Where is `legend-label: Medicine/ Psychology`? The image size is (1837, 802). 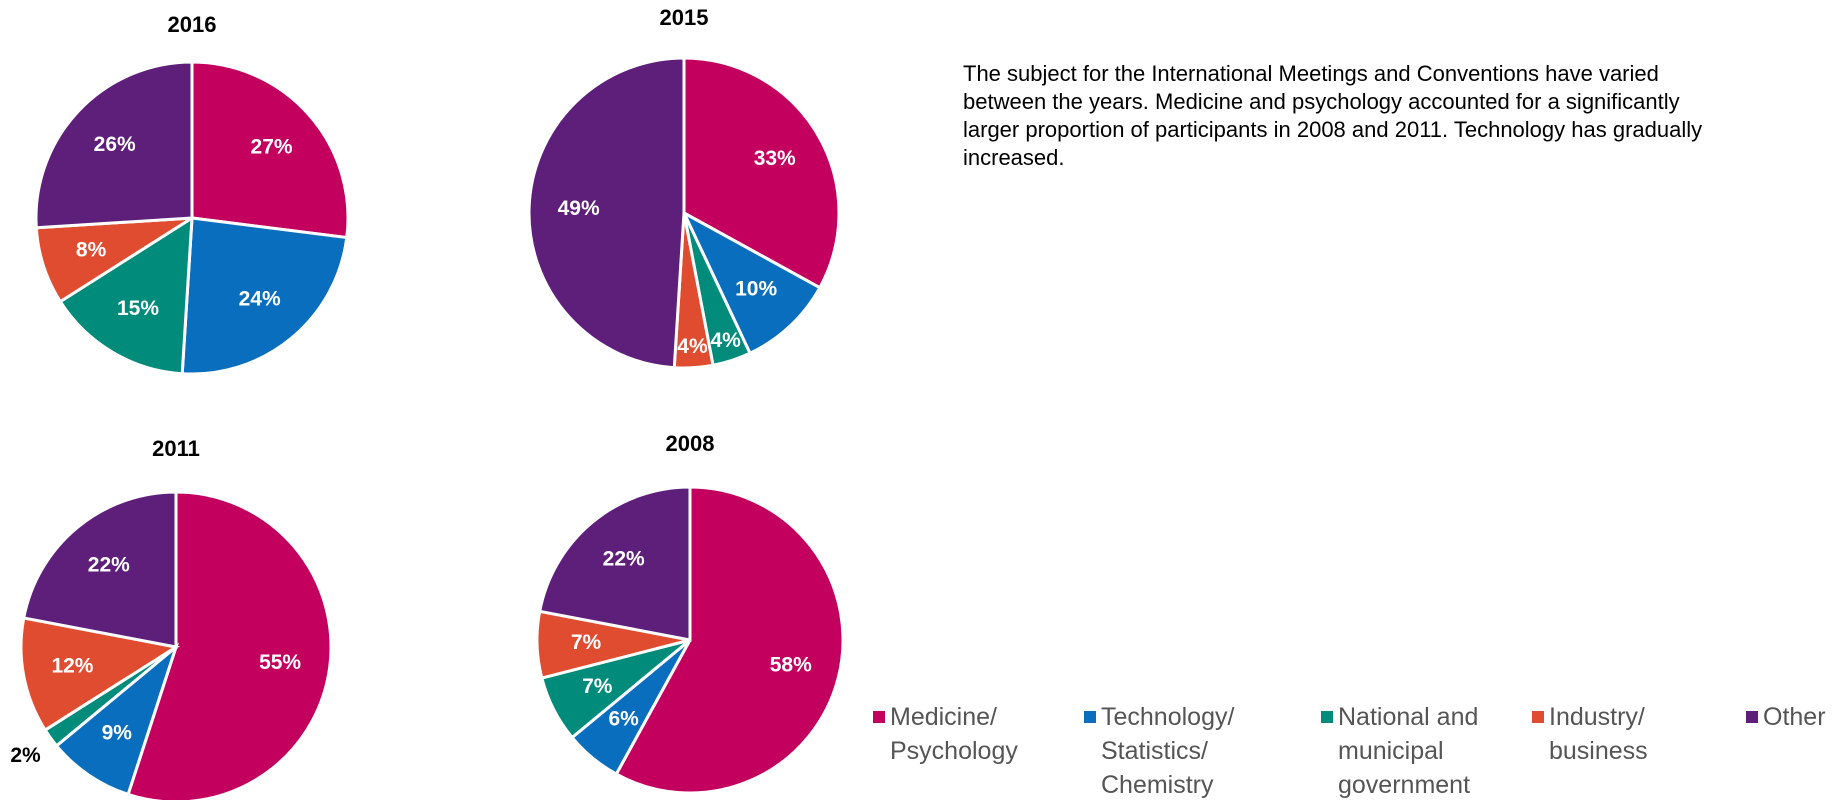 legend-label: Medicine/ Psychology is located at coordinates (954, 734).